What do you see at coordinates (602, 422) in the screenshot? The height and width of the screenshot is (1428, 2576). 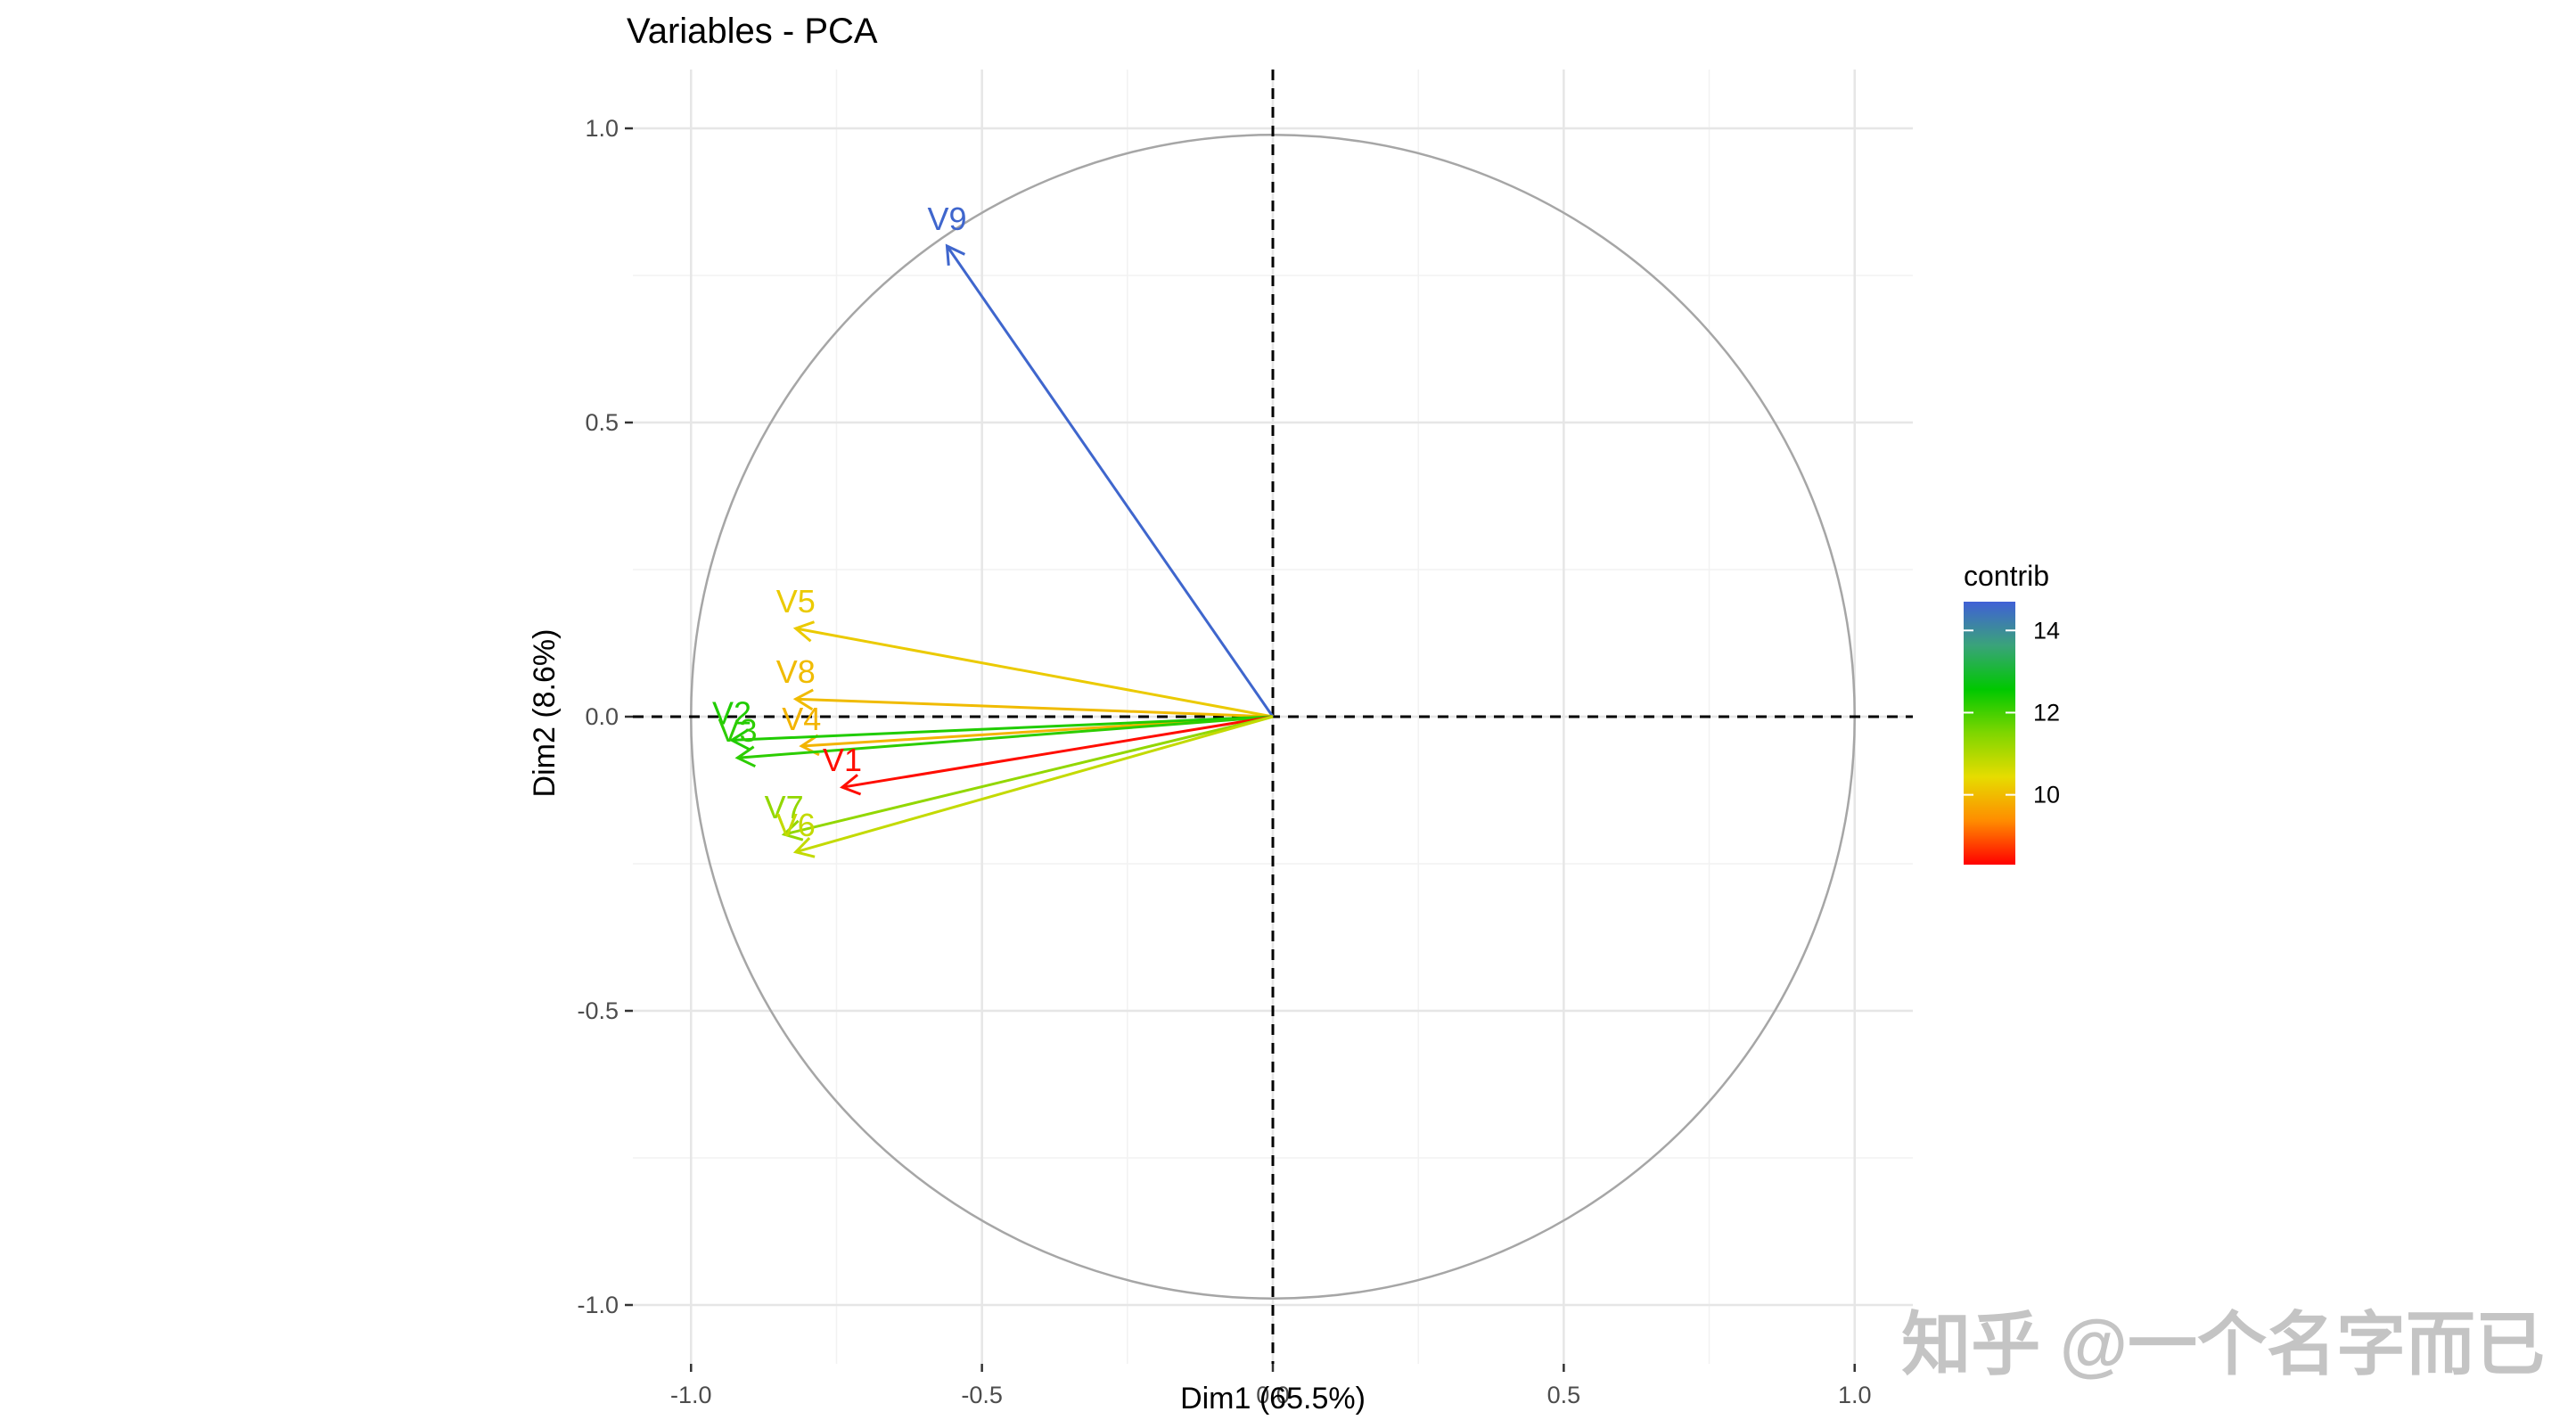 I see `y-tick-label: 0.5` at bounding box center [602, 422].